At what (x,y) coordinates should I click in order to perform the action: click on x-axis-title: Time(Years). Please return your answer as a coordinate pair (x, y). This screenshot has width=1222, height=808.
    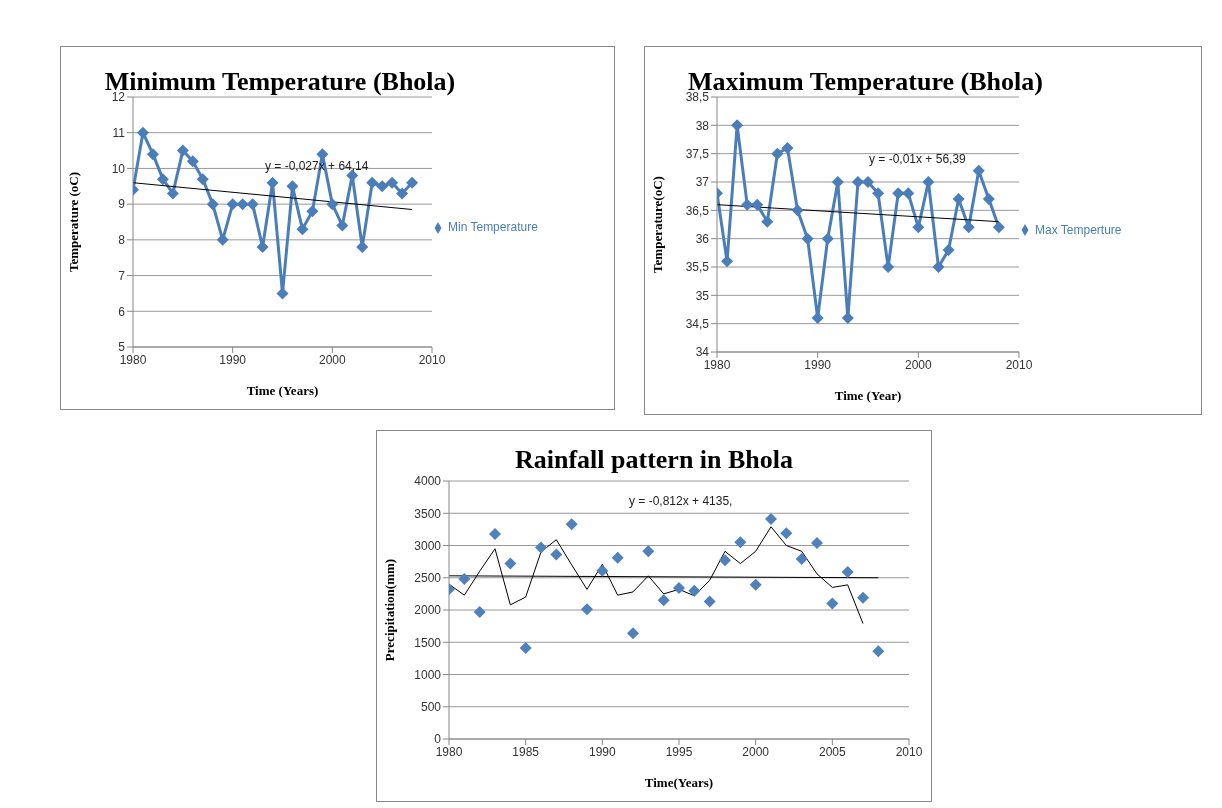
    Looking at the image, I should click on (679, 782).